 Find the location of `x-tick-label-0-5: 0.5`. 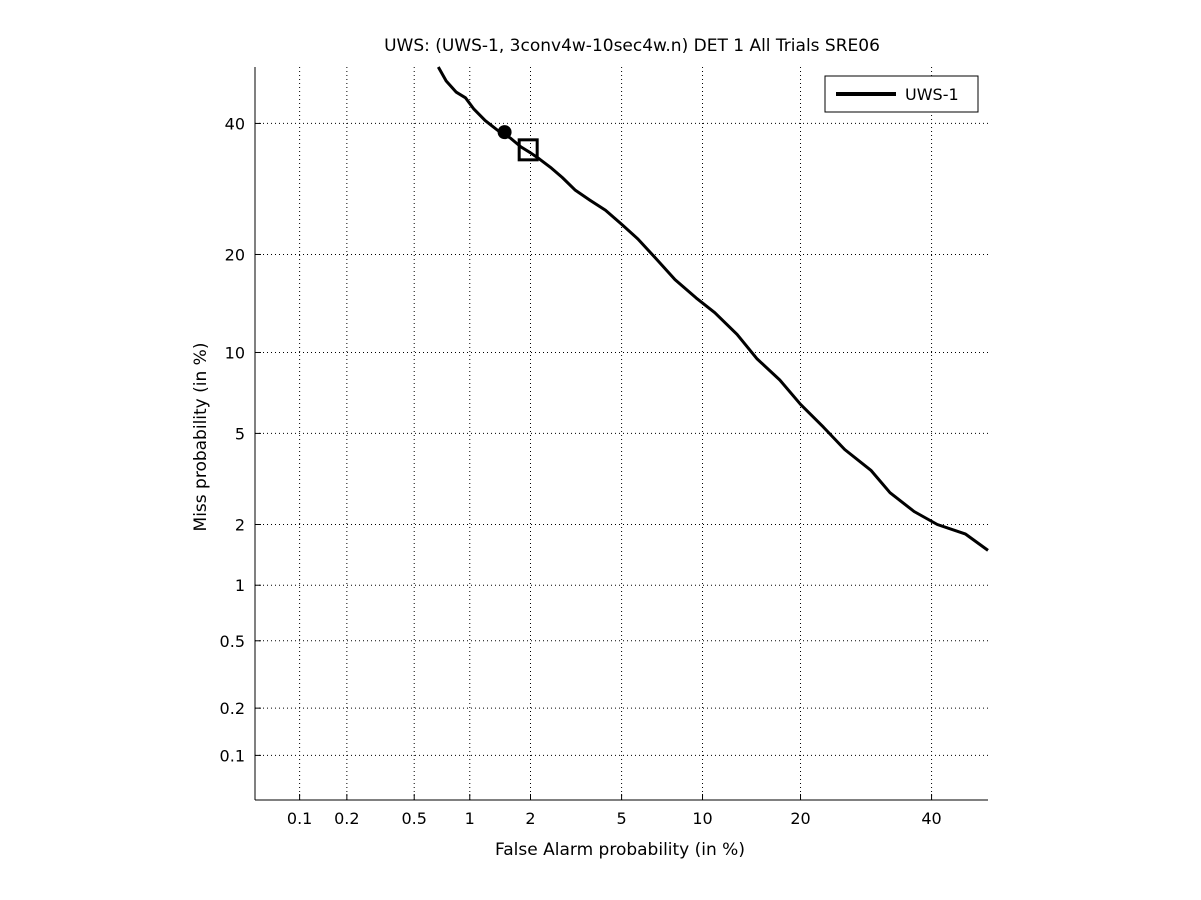

x-tick-label-0-5: 0.5 is located at coordinates (413, 818).